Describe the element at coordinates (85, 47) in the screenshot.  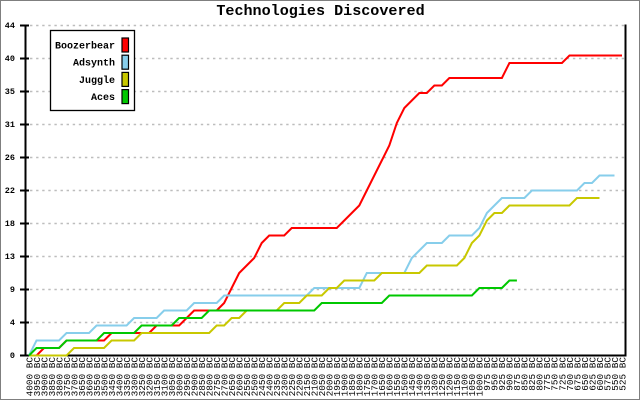
I see `svg-text: Boozerbear` at that location.